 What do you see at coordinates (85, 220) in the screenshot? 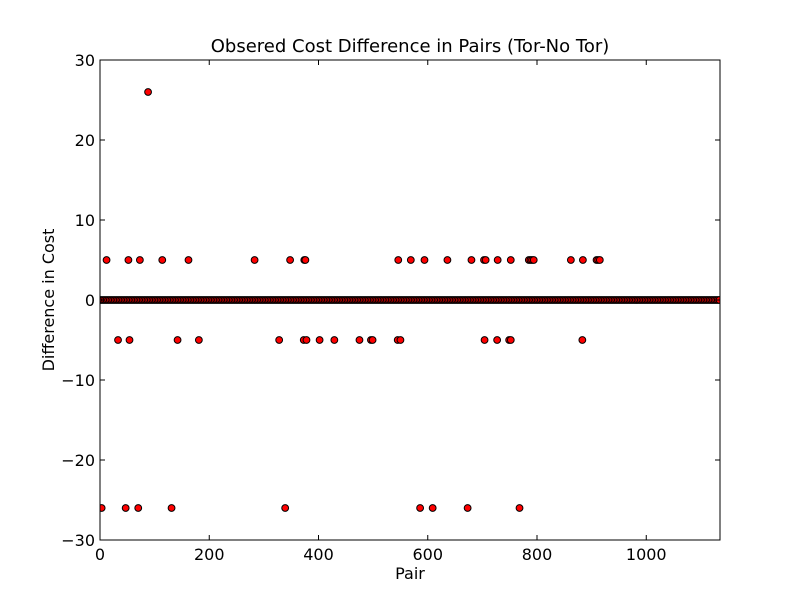
I see `y-tick-label: 10` at bounding box center [85, 220].